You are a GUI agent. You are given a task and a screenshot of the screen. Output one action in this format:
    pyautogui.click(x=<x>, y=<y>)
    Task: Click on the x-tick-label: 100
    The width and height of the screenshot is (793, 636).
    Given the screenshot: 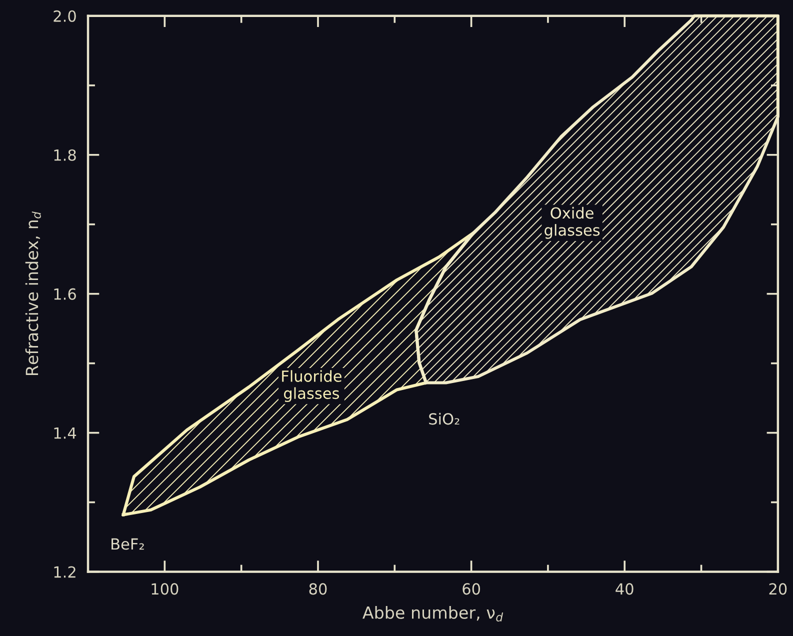 What is the action you would take?
    pyautogui.click(x=165, y=589)
    